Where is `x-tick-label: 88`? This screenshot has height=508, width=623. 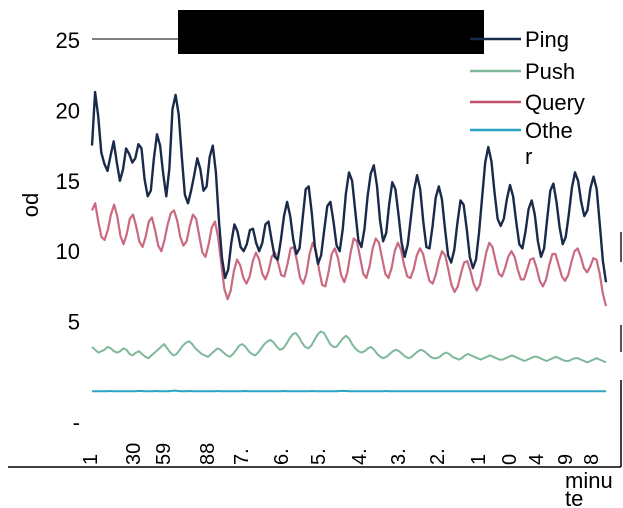
x-tick-label: 88 is located at coordinates (208, 454).